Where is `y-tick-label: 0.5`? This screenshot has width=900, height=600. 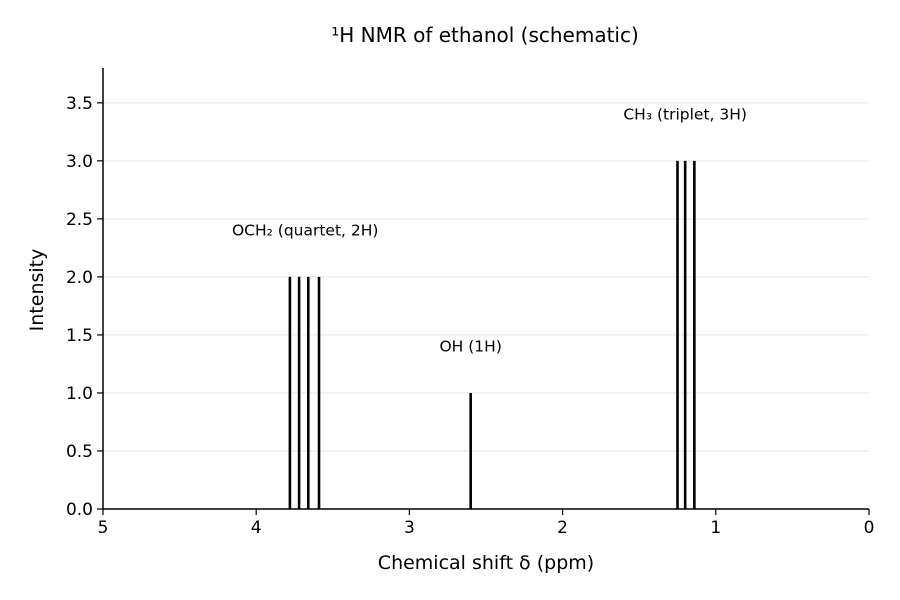
y-tick-label: 0.5 is located at coordinates (79, 452).